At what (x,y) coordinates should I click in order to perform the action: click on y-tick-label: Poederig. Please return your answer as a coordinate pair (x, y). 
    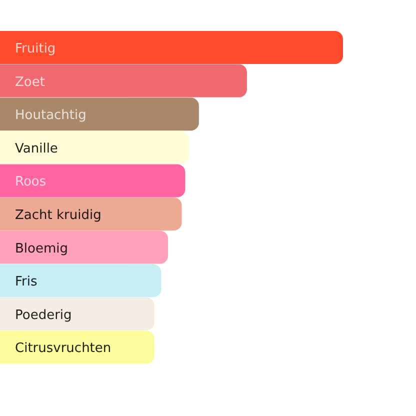
    Looking at the image, I should click on (43, 315).